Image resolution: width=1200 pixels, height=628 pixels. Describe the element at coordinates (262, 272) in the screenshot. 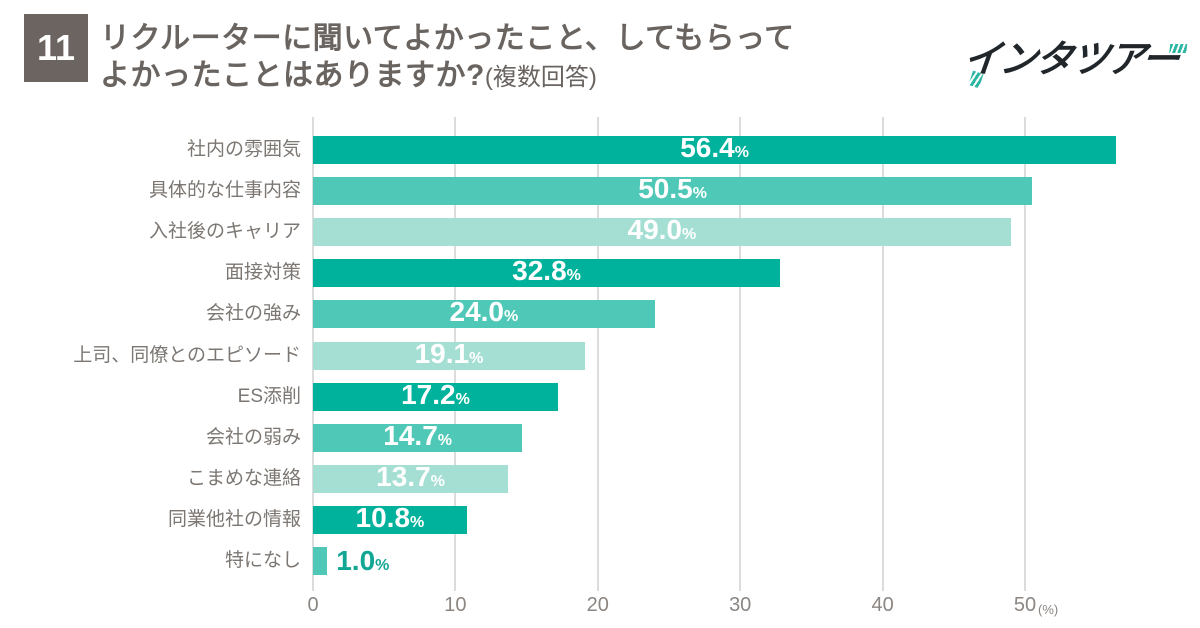

I see `category-label: 面接対策` at that location.